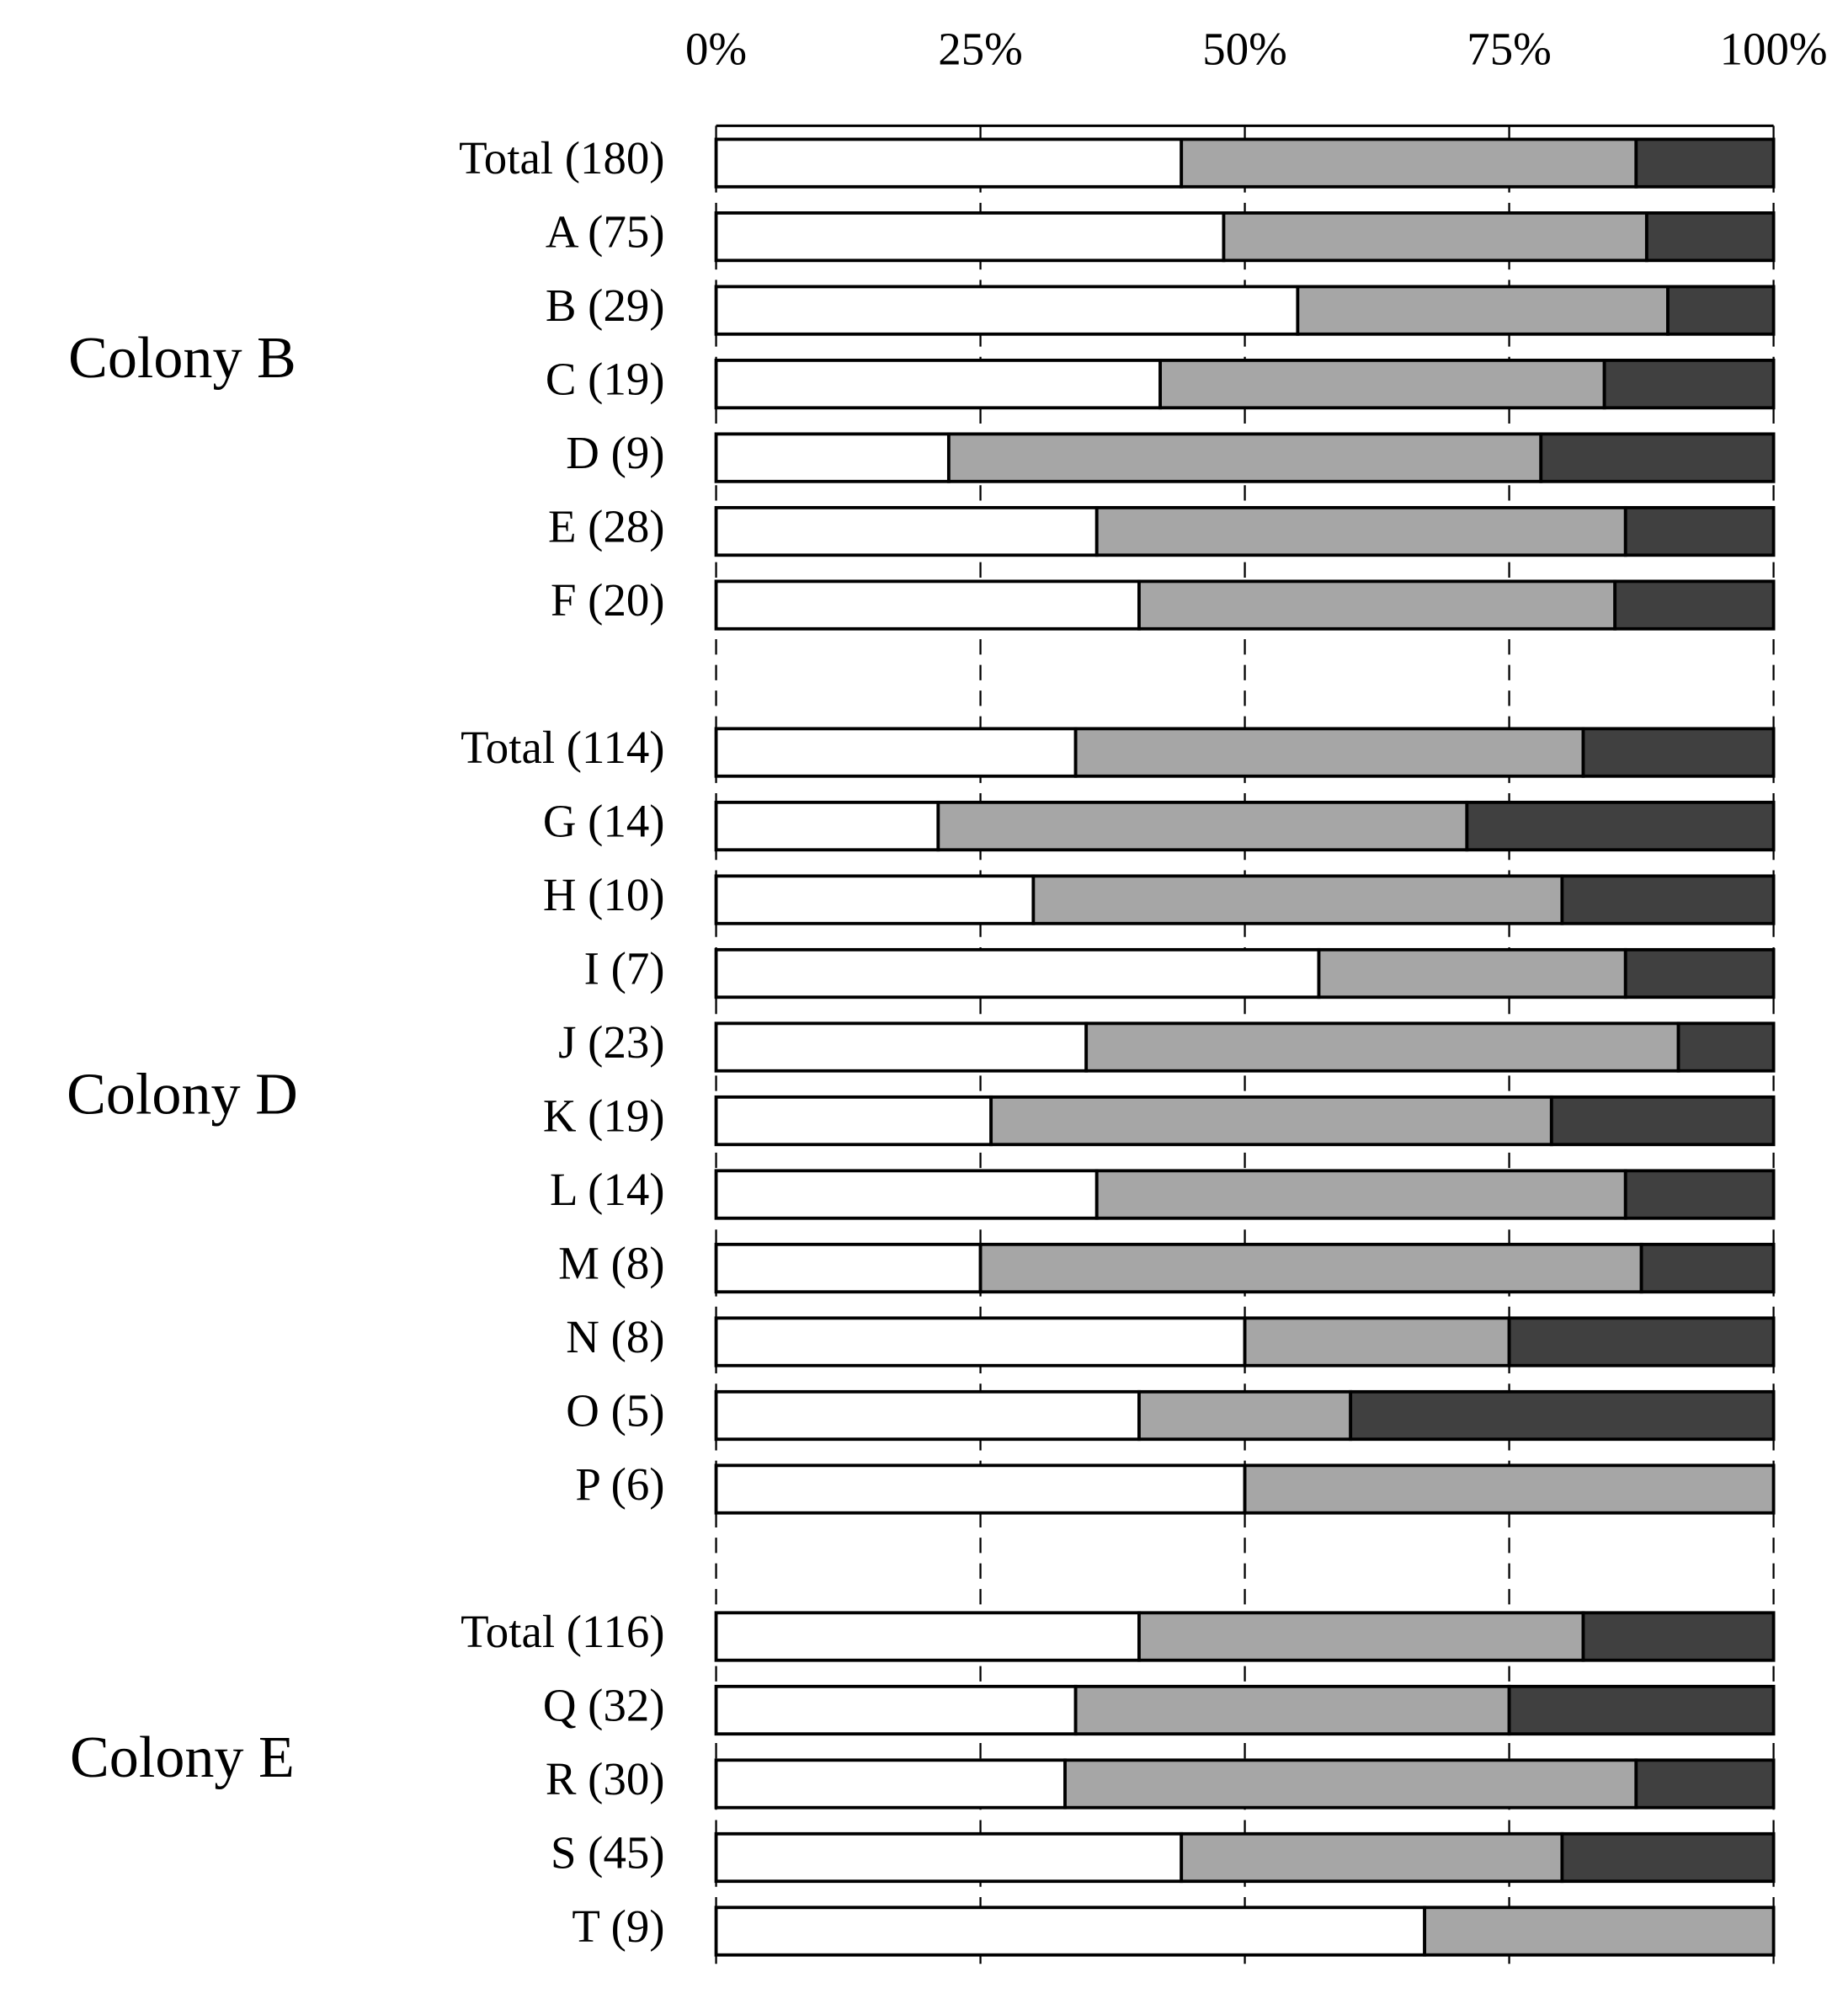 Image resolution: width=1848 pixels, height=1999 pixels. Describe the element at coordinates (615, 1336) in the screenshot. I see `category-label: N (8)` at that location.